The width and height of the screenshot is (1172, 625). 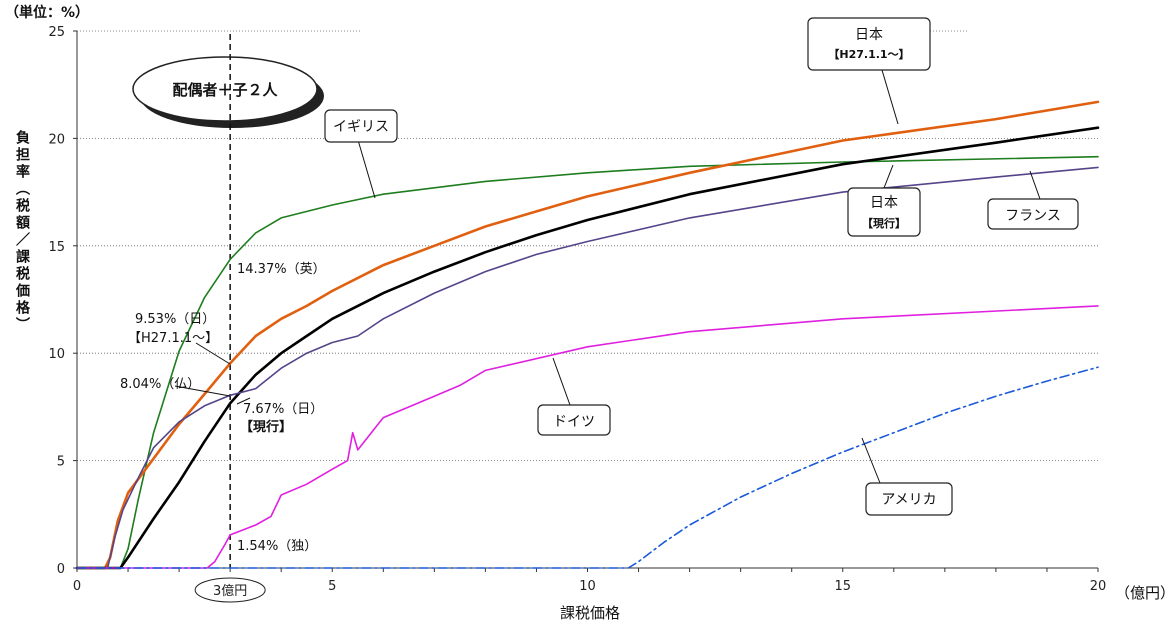 I want to click on box-jp-new, so click(x=869, y=44).